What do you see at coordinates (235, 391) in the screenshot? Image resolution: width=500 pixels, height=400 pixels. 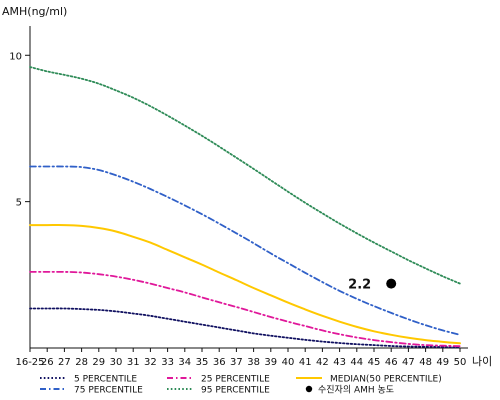 I see `legend-label: 95 PERCENTILE` at bounding box center [235, 391].